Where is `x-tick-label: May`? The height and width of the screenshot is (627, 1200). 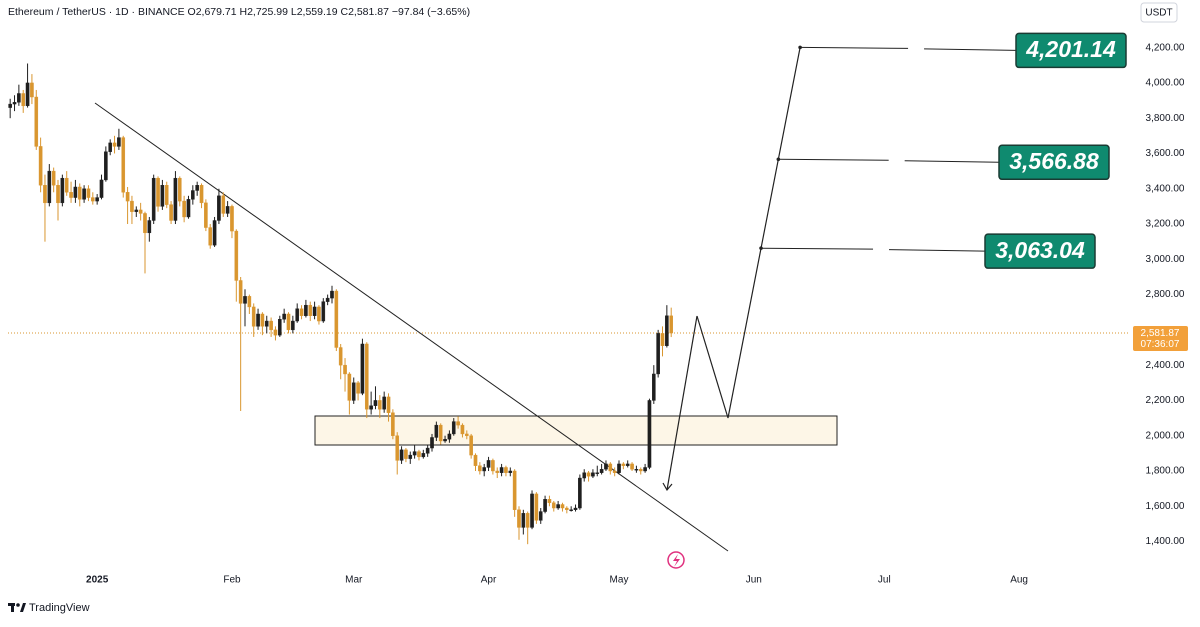 x-tick-label: May is located at coordinates (619, 580).